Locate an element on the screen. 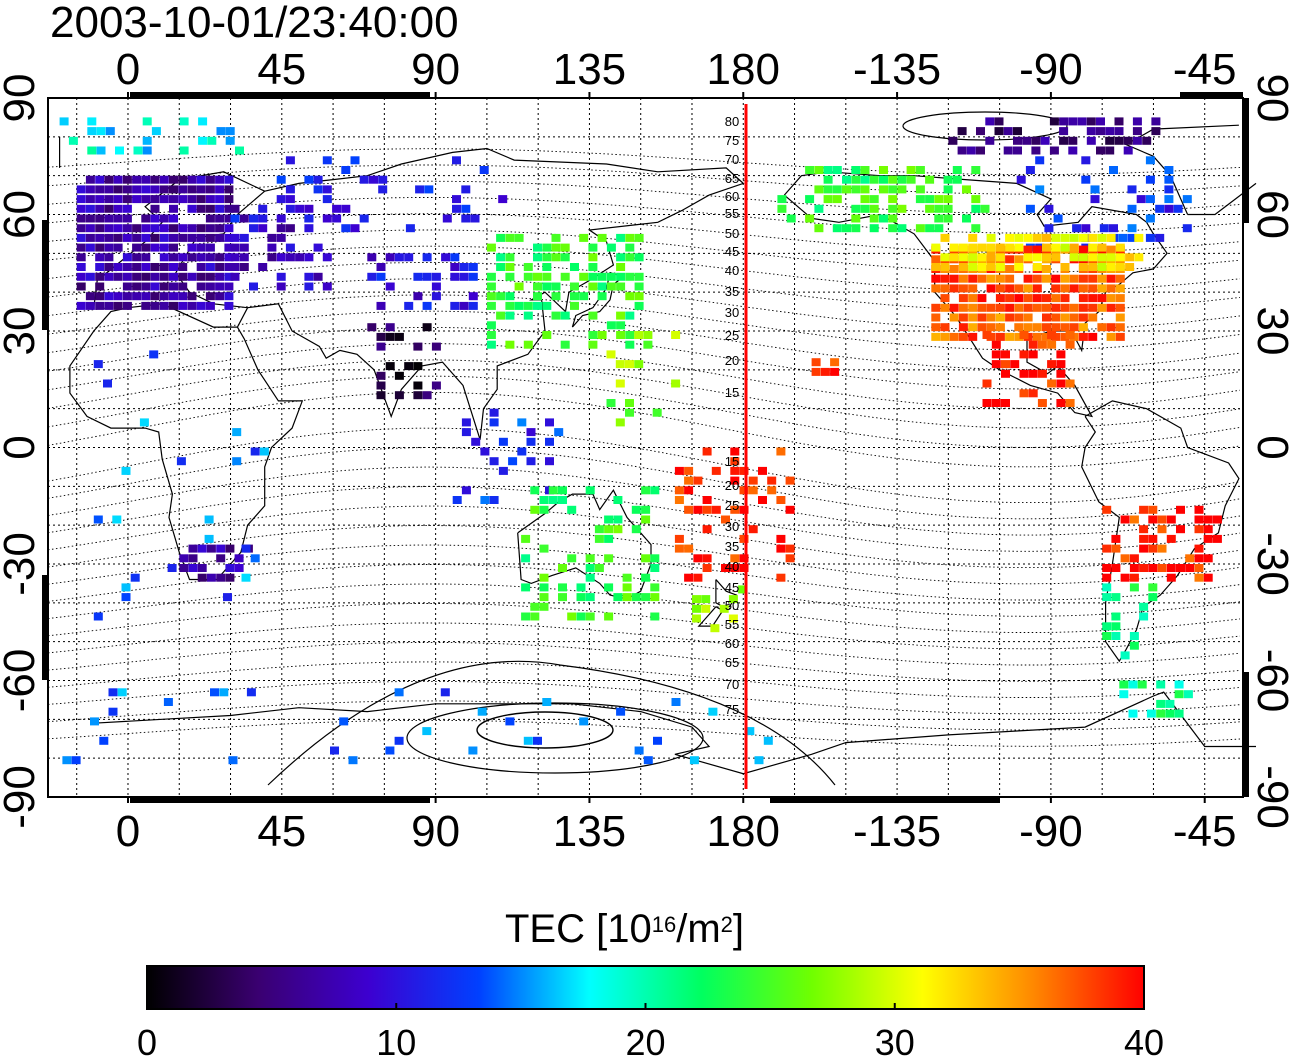 This screenshot has height=1057, width=1292. magnetic-contour is located at coordinates (644, 537).